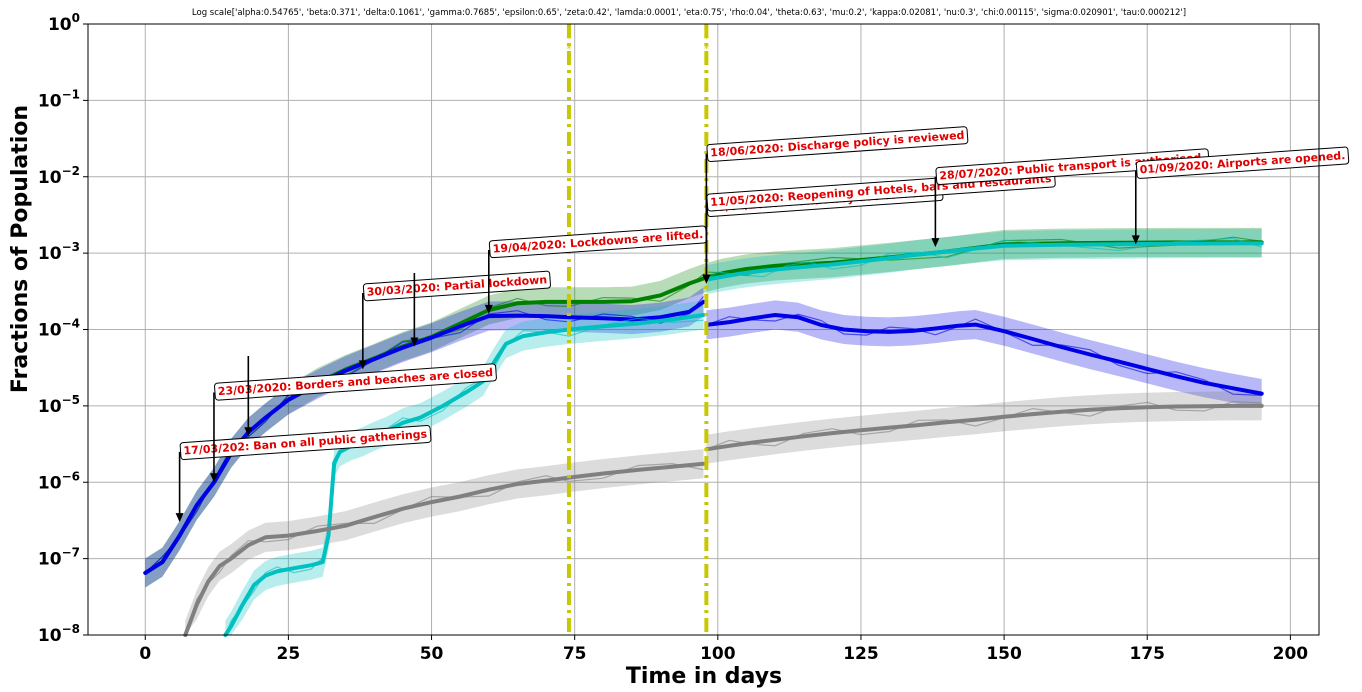 Image resolution: width=1362 pixels, height=692 pixels. I want to click on y-tick-label: 10⁻¹, so click(59, 99).